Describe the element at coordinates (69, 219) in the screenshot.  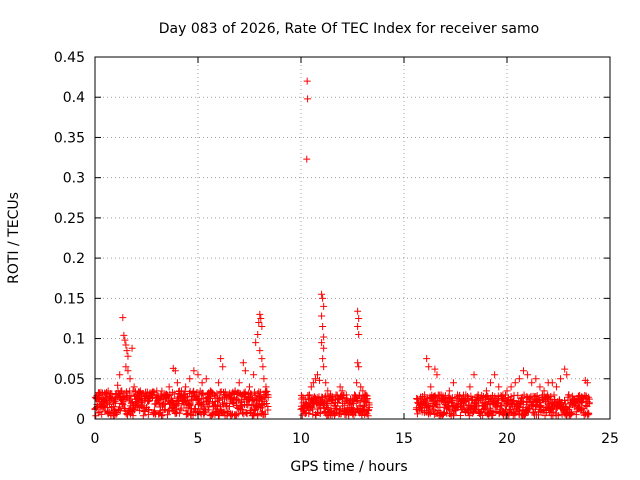
I see `y-tick-label: 0.25` at that location.